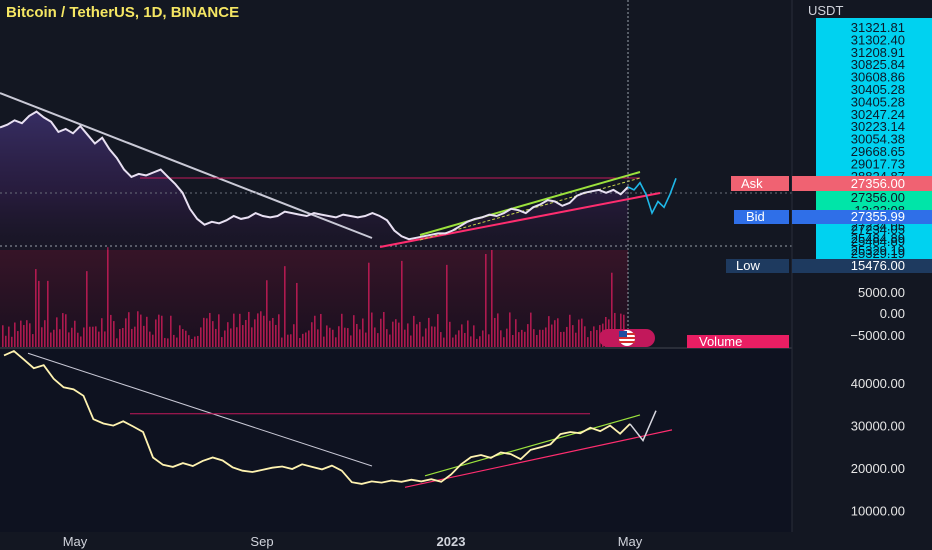 The image size is (932, 550). Describe the element at coordinates (878, 468) in the screenshot. I see `lower-scale-label: 20000.00` at that location.